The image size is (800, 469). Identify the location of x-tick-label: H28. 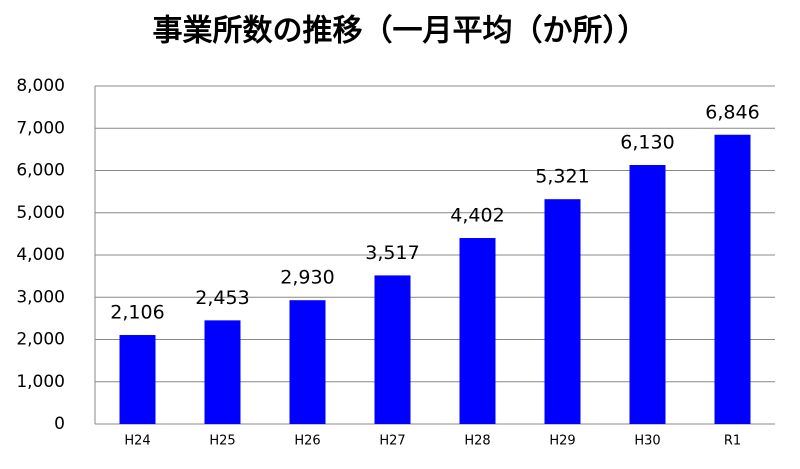
(477, 441).